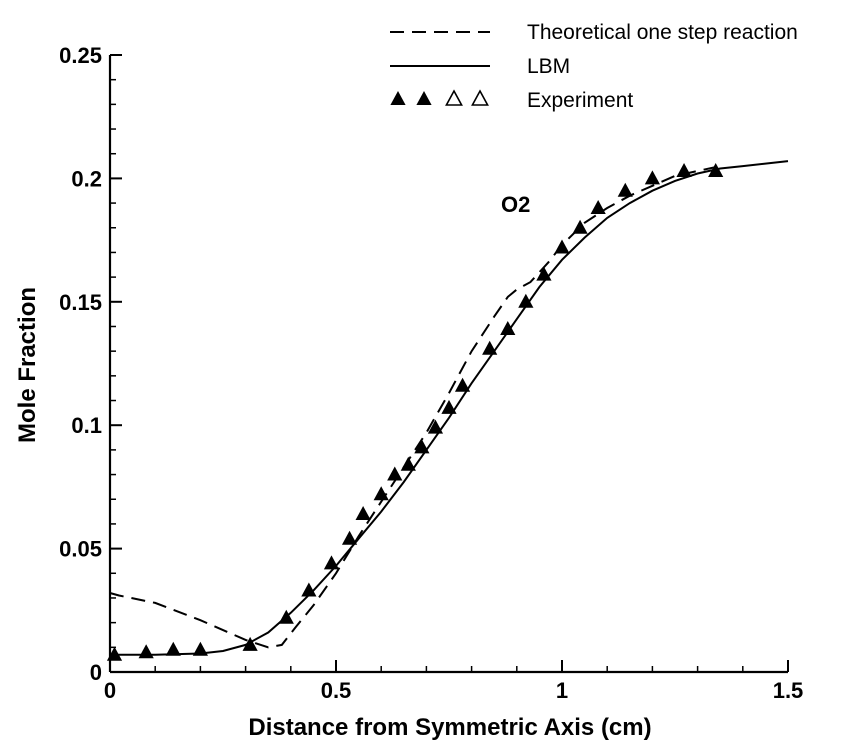 The width and height of the screenshot is (860, 747). I want to click on y-axis-title: Mole Fraction, so click(27, 365).